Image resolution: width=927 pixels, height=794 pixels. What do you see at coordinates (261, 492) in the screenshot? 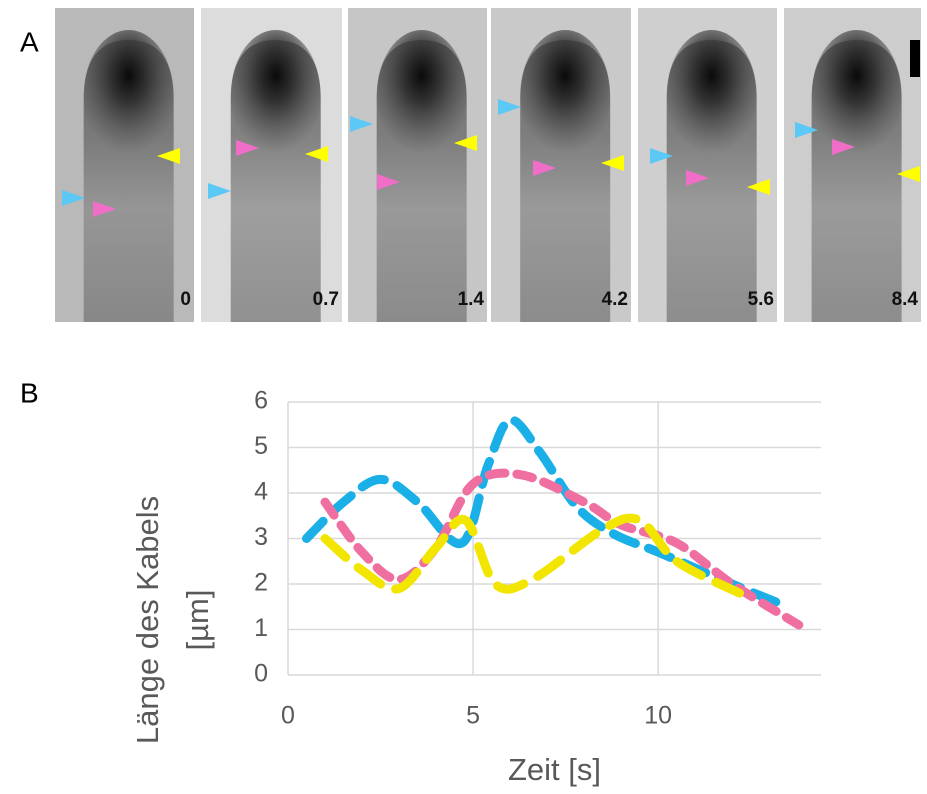
I see `y-tick-label: 4` at bounding box center [261, 492].